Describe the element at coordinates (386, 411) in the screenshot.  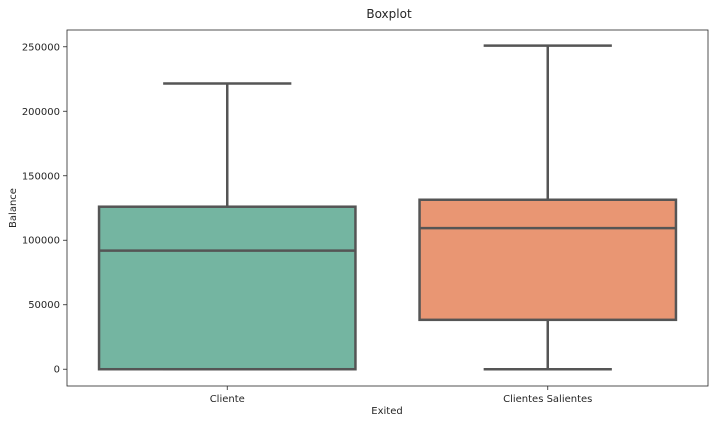
I see `x-axis-label: Exited` at that location.